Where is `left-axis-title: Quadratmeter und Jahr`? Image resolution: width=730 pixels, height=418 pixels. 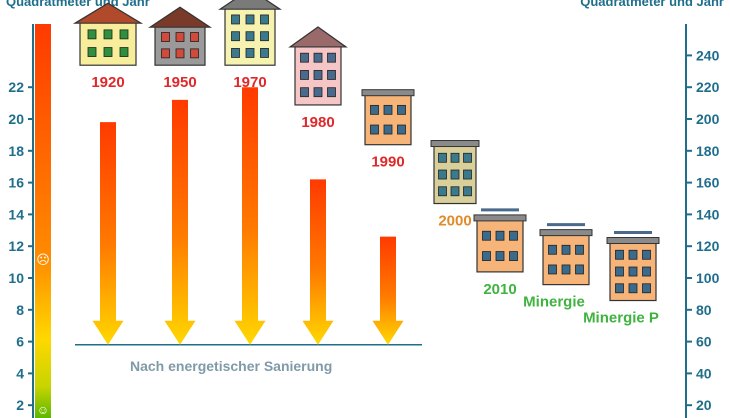 left-axis-title: Quadratmeter und Jahr is located at coordinates (78, 4).